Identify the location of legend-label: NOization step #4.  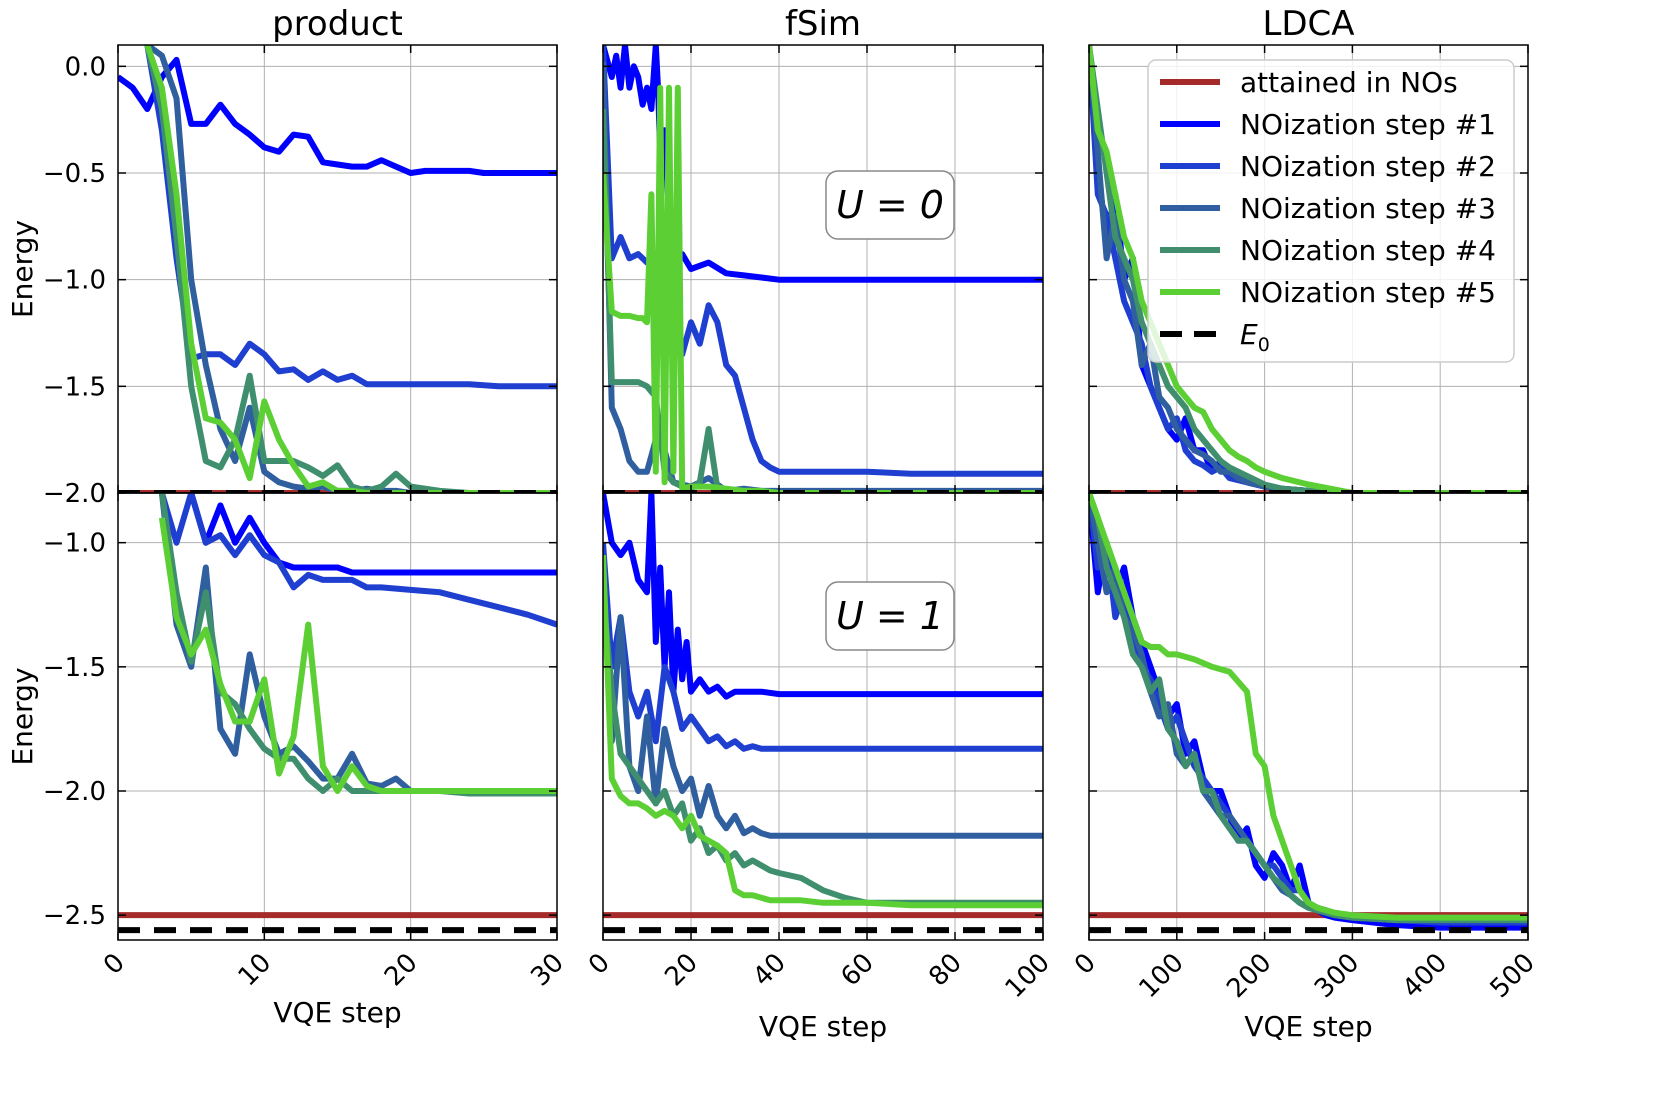
(1368, 250).